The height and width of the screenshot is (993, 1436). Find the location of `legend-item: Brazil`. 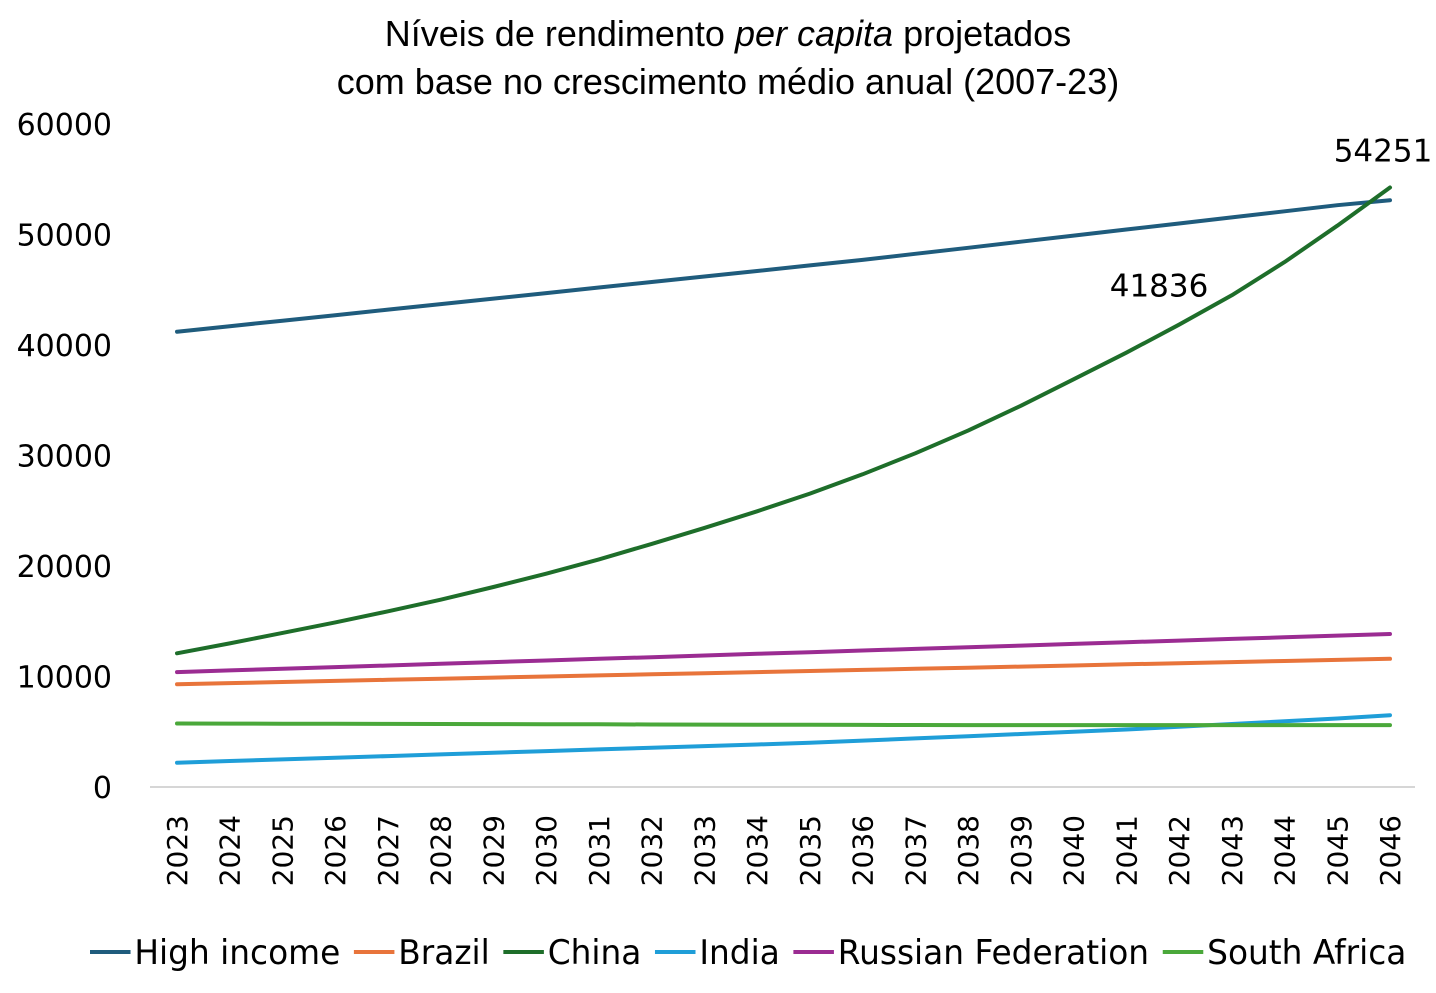

legend-item: Brazil is located at coordinates (421, 952).